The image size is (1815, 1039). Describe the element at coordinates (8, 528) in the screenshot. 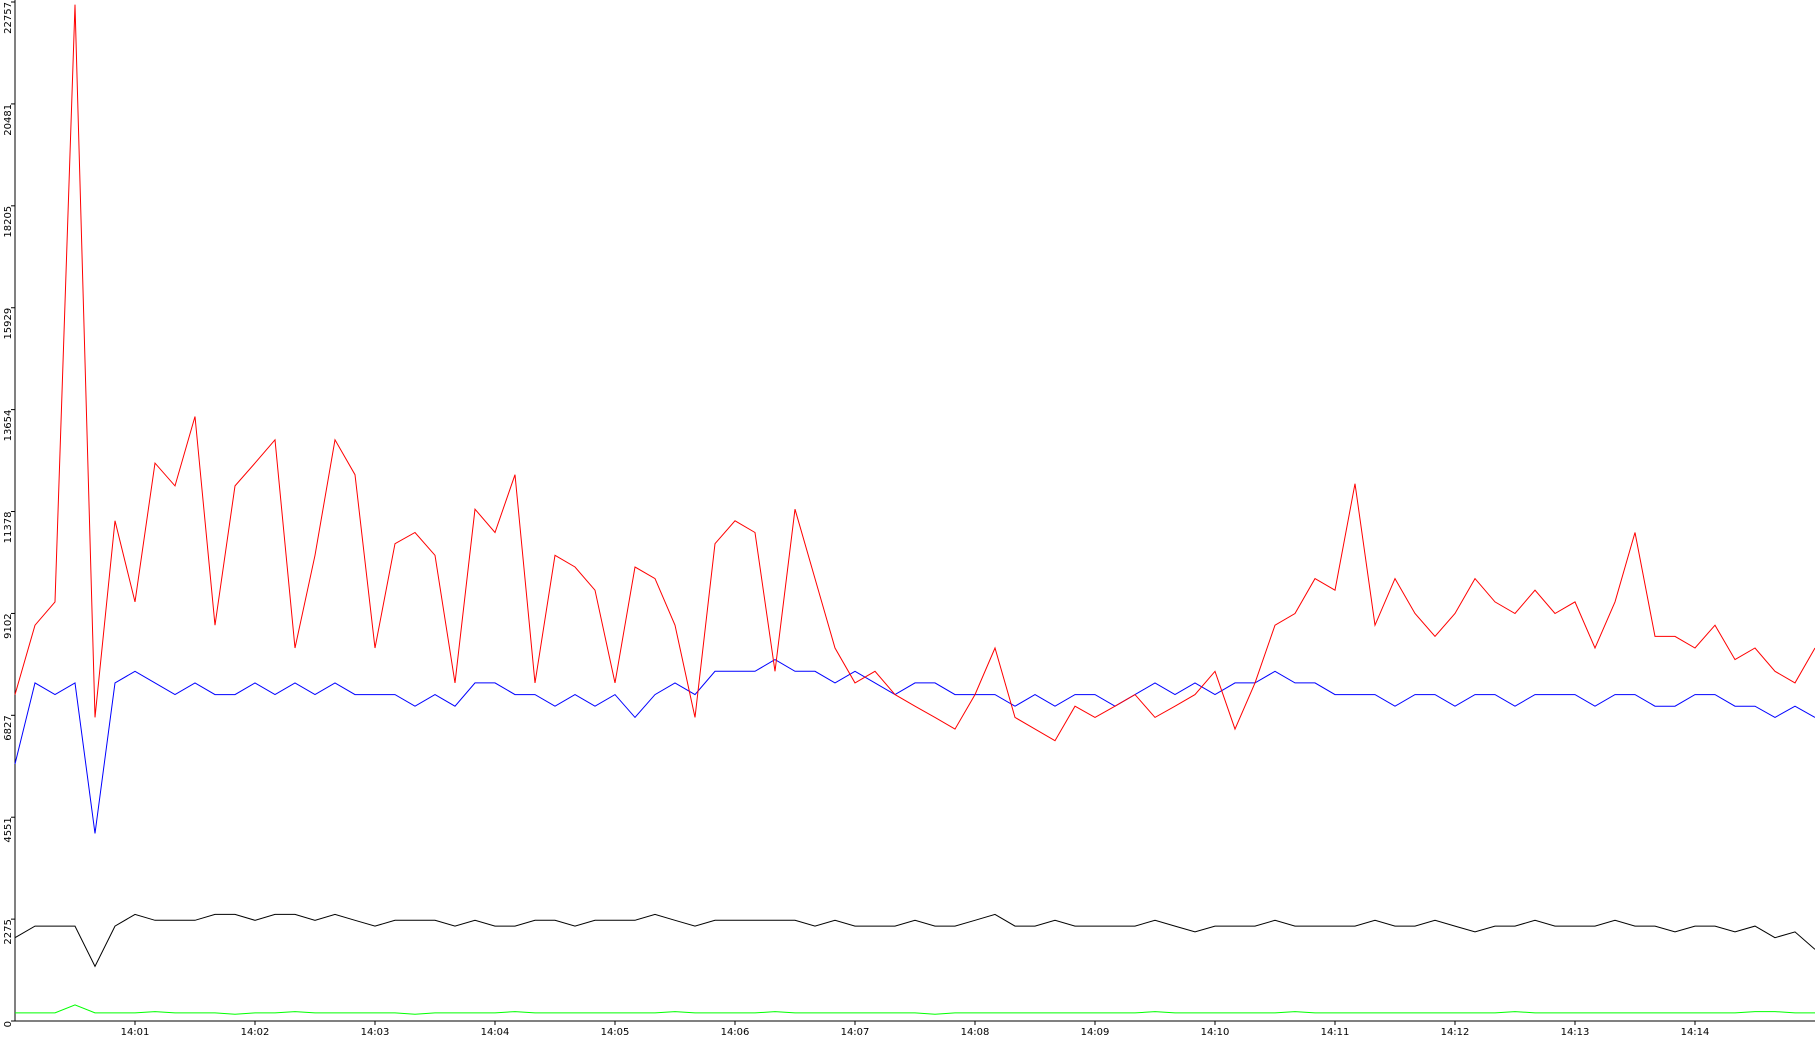

I see `y-tick-label: 11378` at that location.